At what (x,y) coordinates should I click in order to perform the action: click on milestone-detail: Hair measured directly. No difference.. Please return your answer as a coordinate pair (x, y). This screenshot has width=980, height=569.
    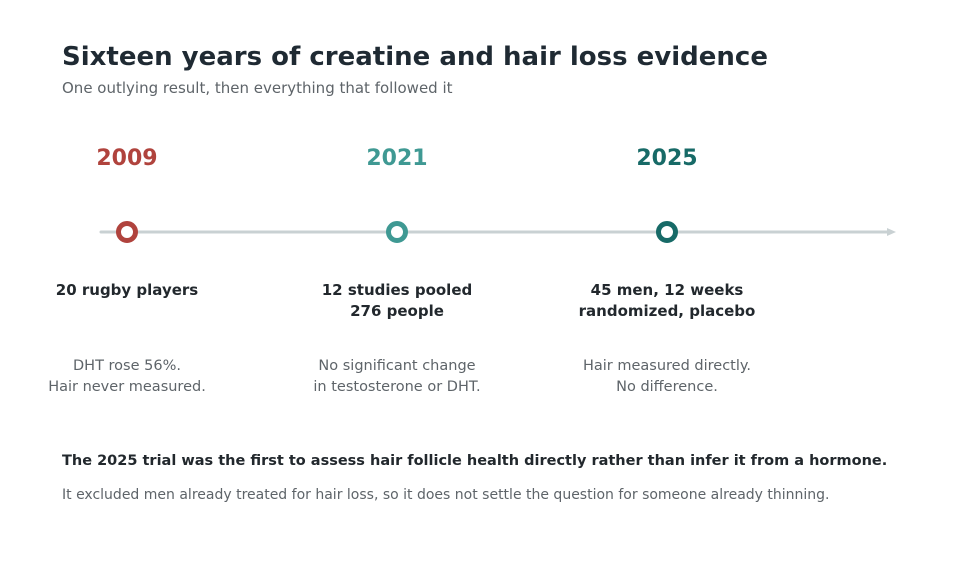
    Looking at the image, I should click on (667, 377).